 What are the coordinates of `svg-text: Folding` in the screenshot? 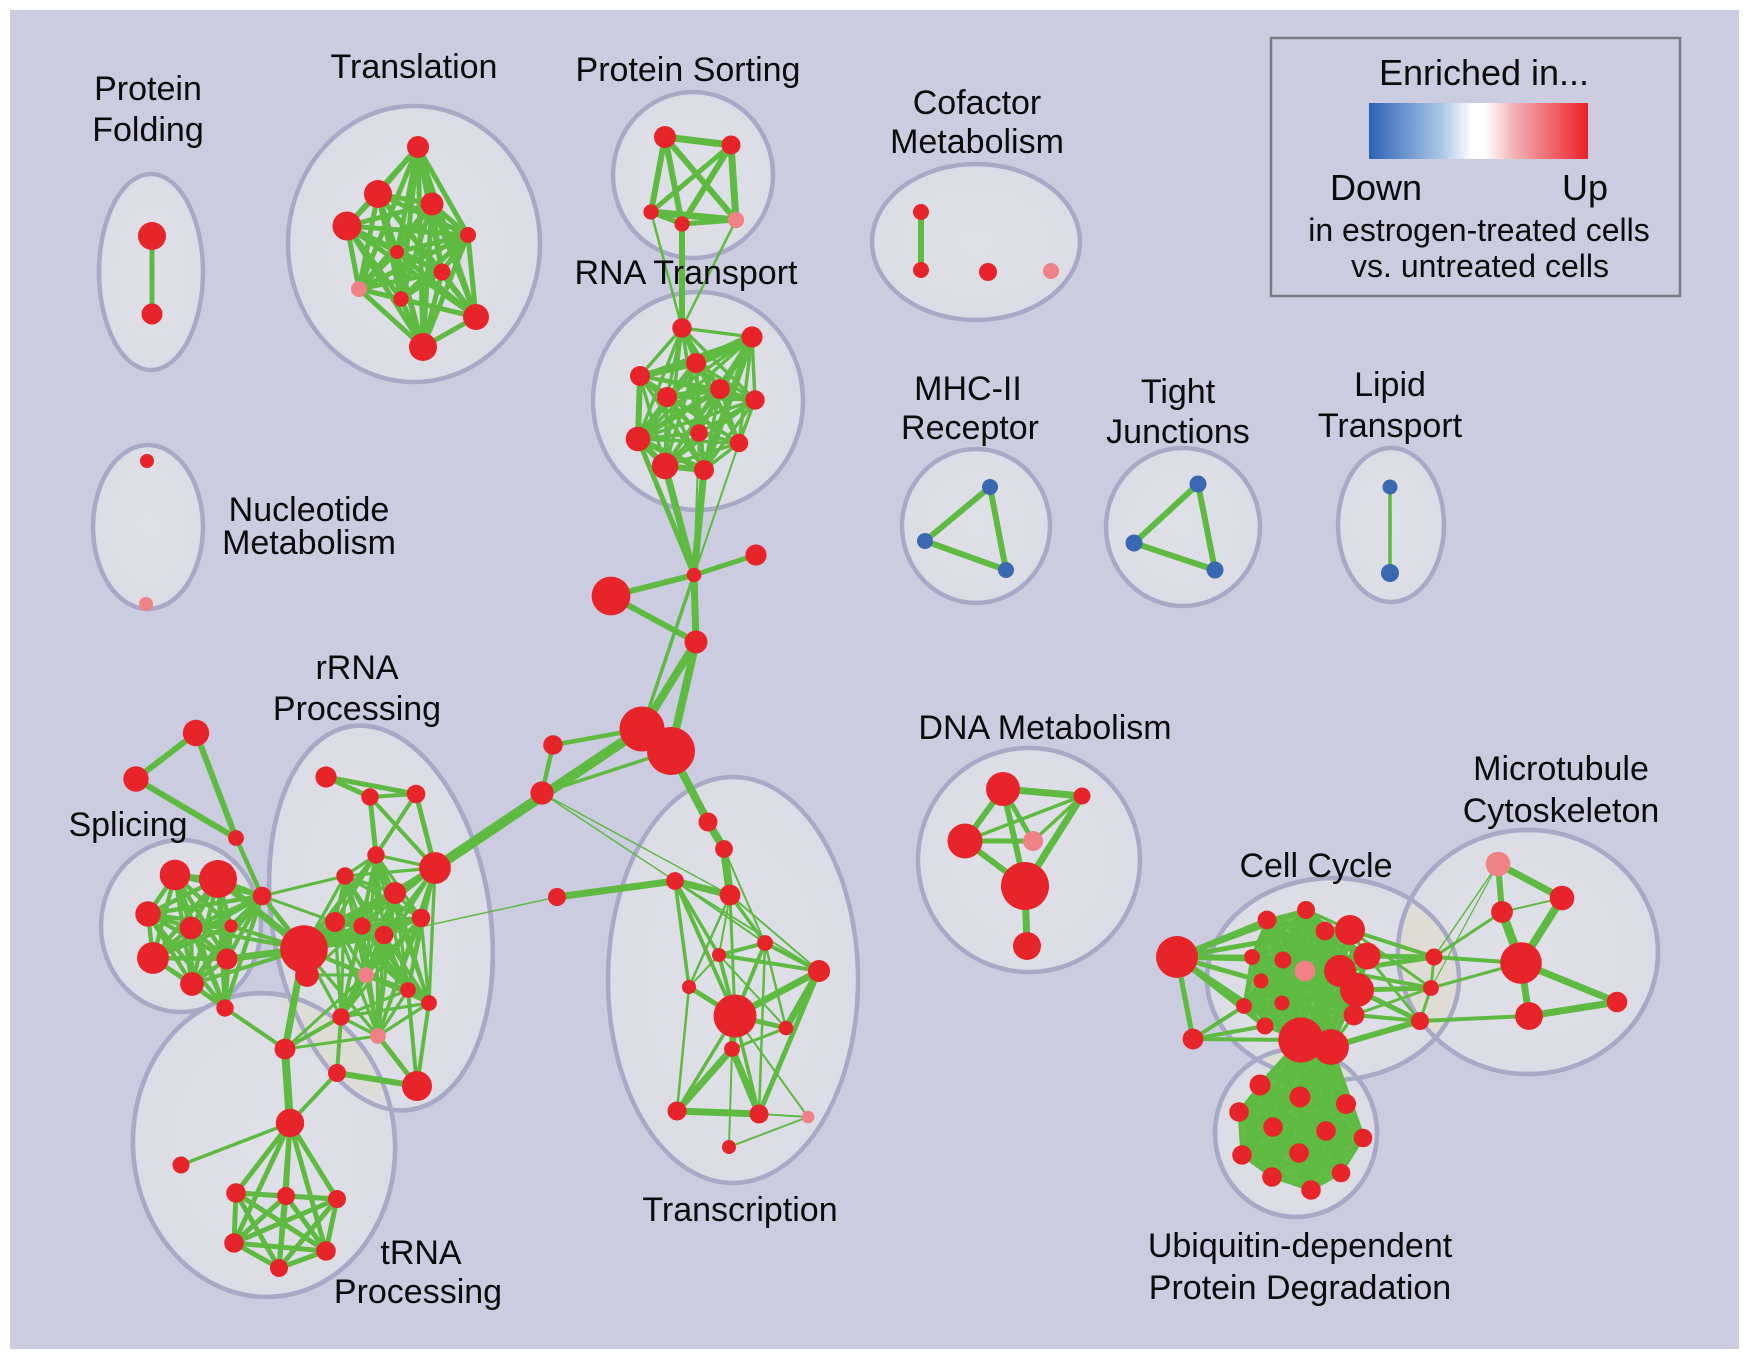 It's located at (148, 130).